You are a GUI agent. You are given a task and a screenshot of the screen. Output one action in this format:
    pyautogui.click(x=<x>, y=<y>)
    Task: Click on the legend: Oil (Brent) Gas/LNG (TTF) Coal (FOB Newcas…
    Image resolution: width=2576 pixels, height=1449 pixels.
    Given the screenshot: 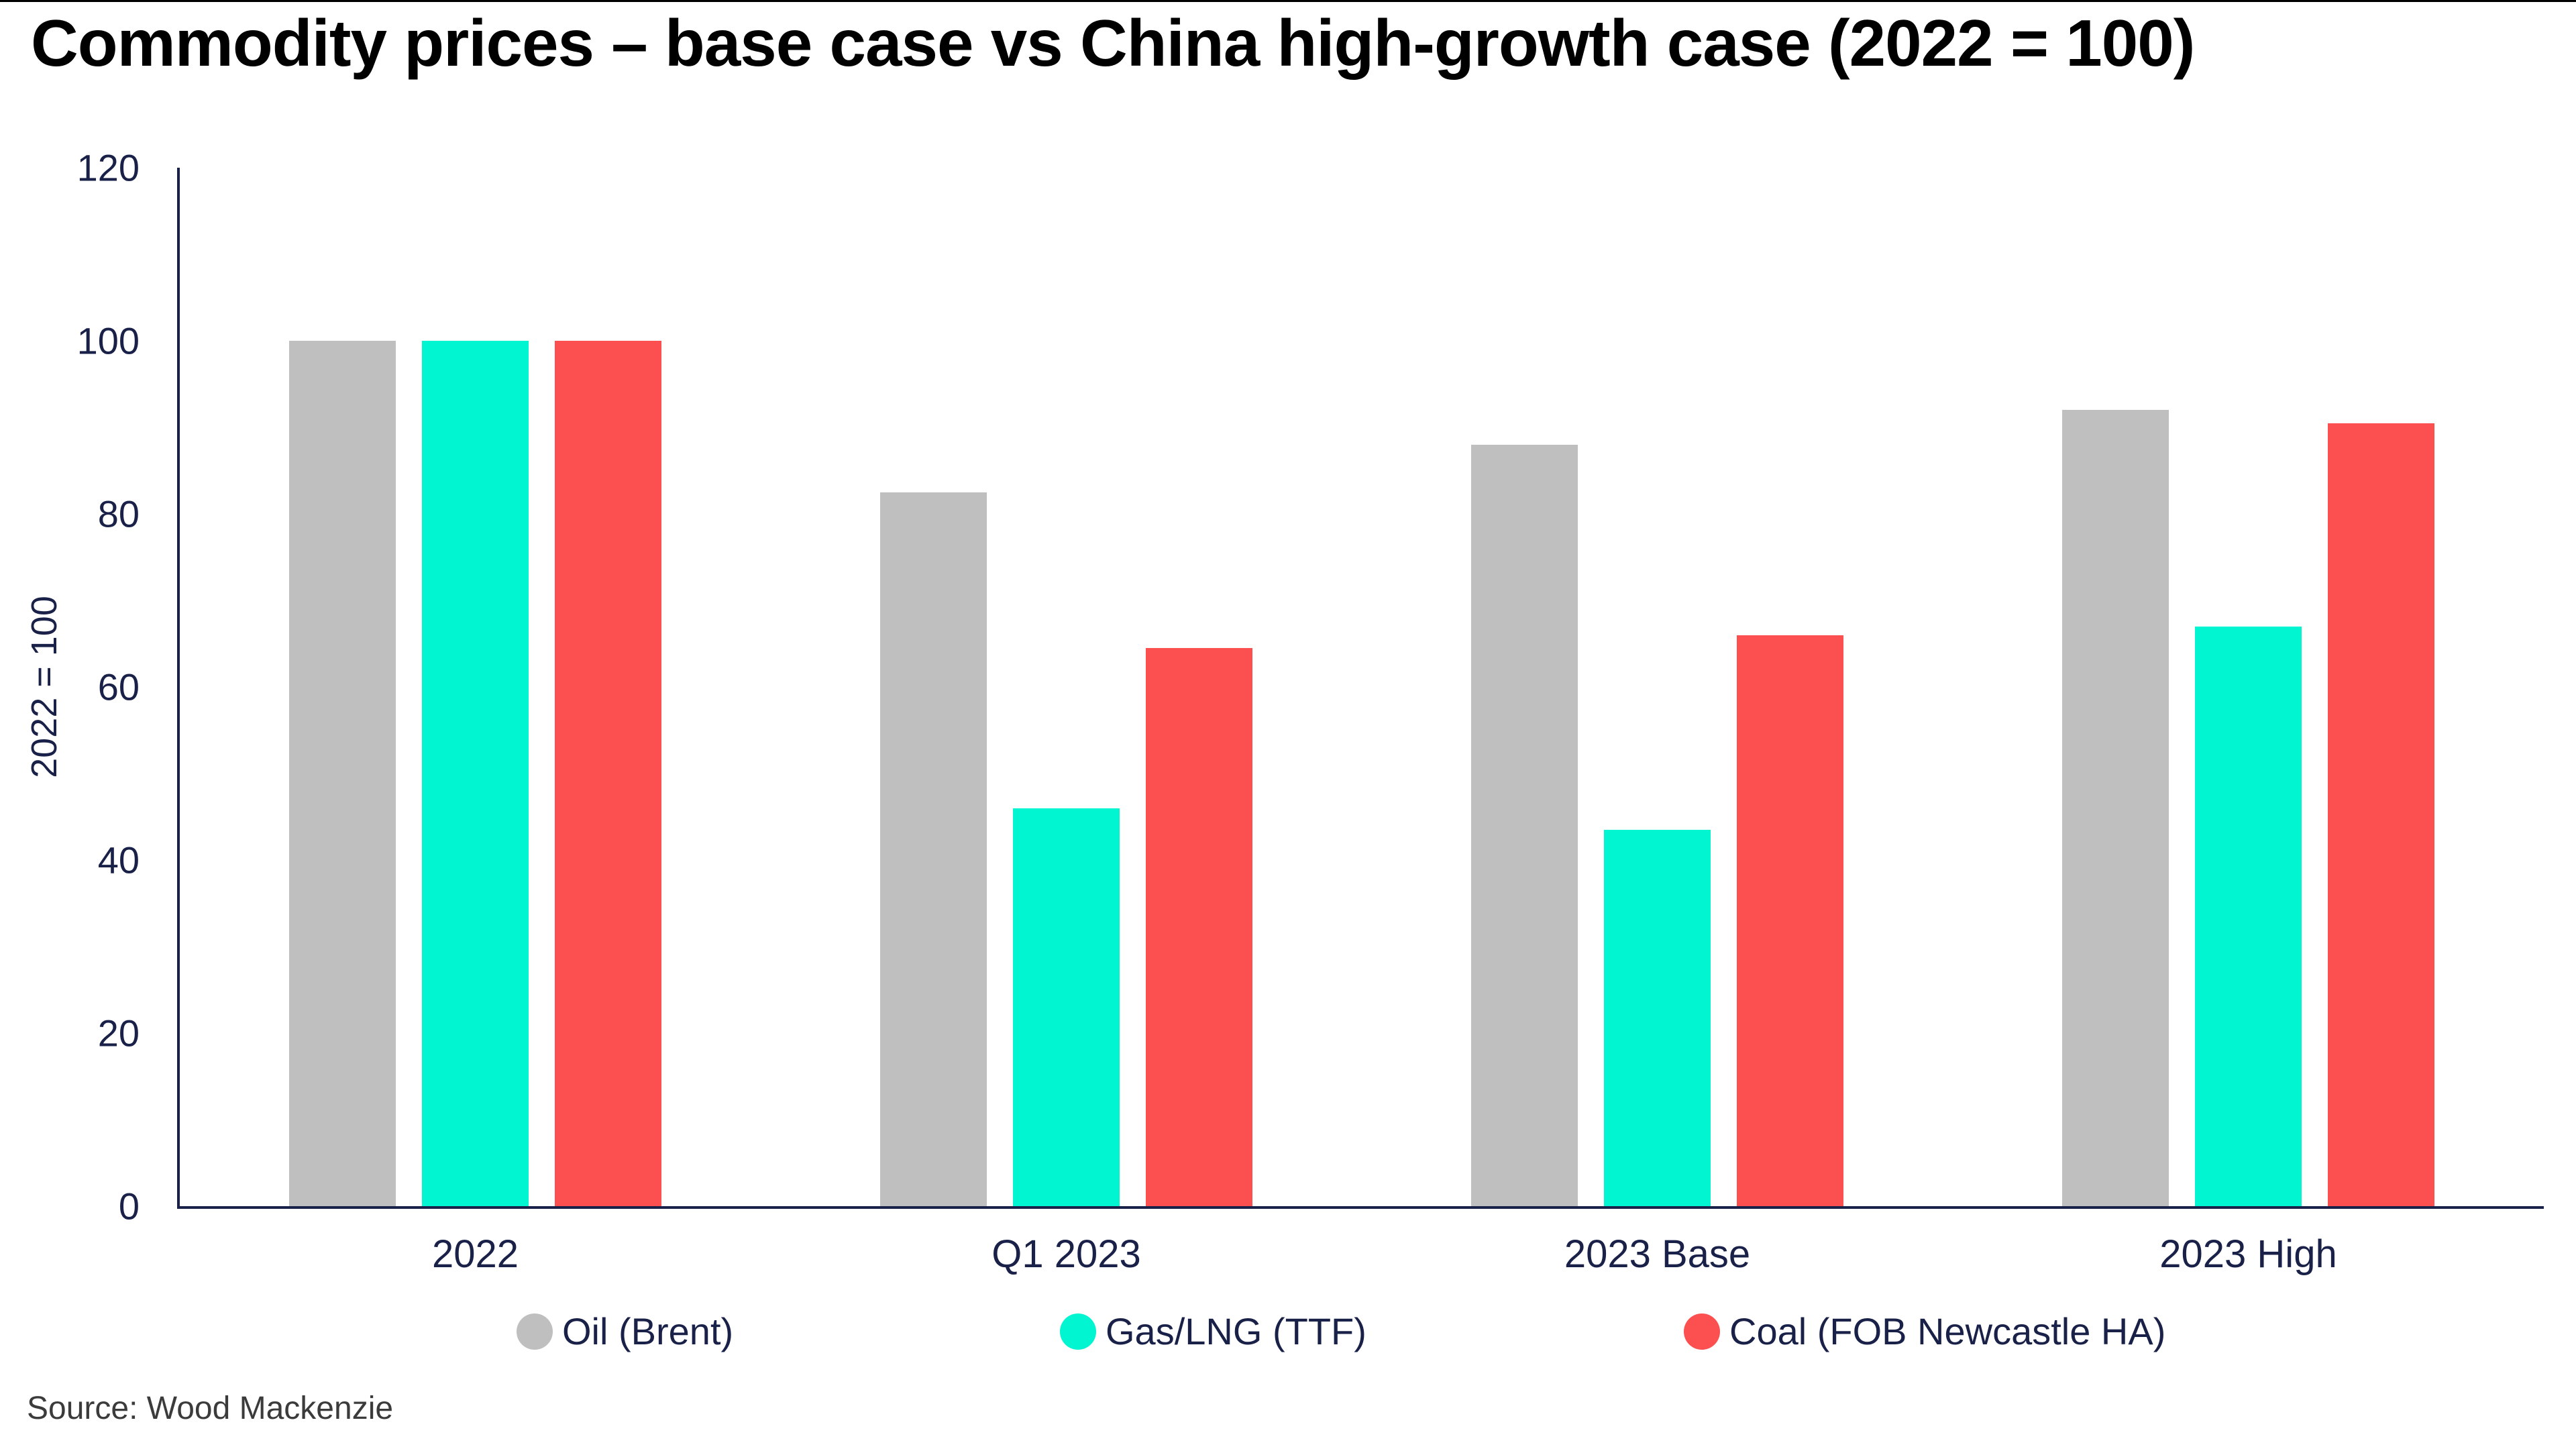 What is the action you would take?
    pyautogui.click(x=1288, y=1332)
    